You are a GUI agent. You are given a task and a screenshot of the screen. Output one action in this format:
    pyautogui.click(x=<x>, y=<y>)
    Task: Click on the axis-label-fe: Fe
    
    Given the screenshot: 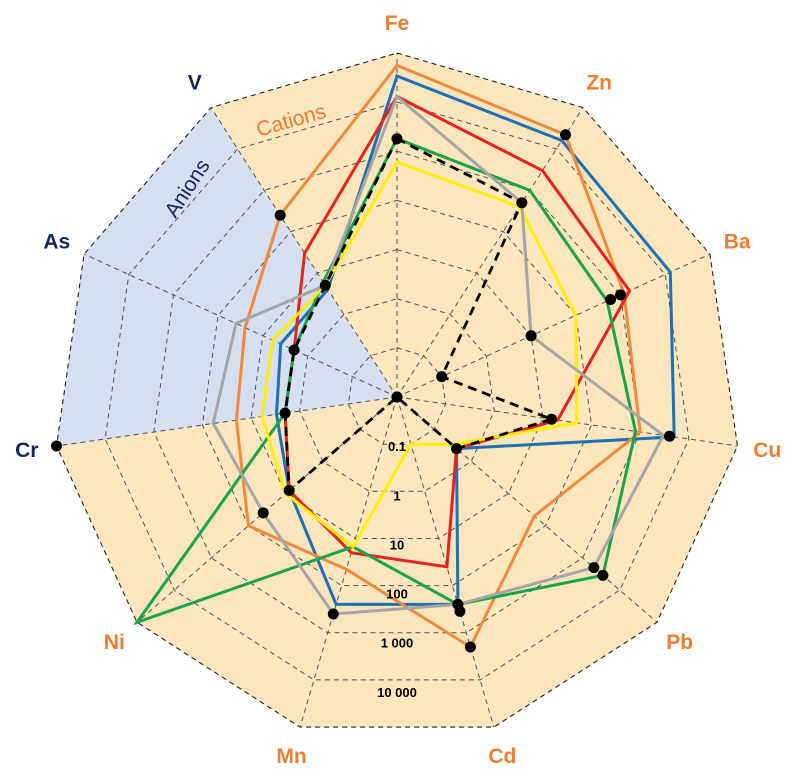 What is the action you would take?
    pyautogui.click(x=397, y=23)
    